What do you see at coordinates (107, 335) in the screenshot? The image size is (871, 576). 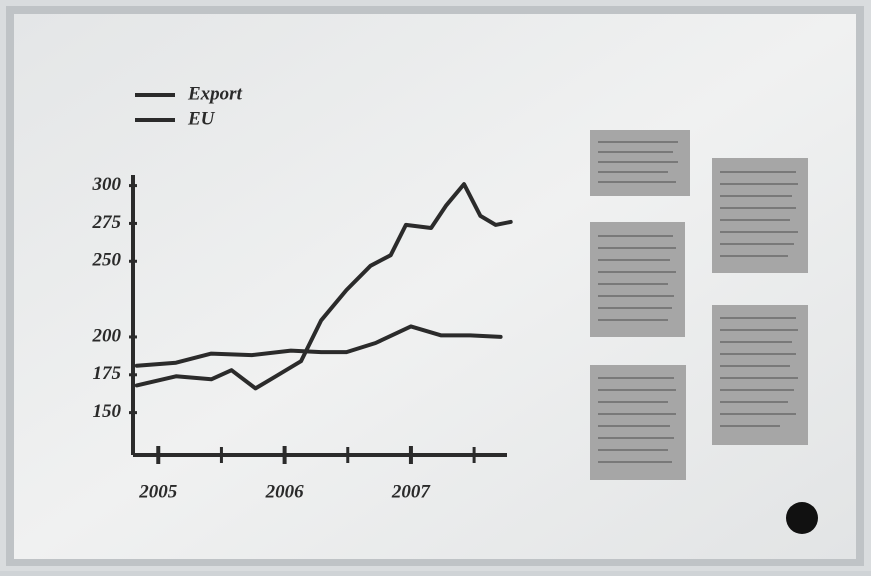 I see `y-tick-label: 200` at bounding box center [107, 335].